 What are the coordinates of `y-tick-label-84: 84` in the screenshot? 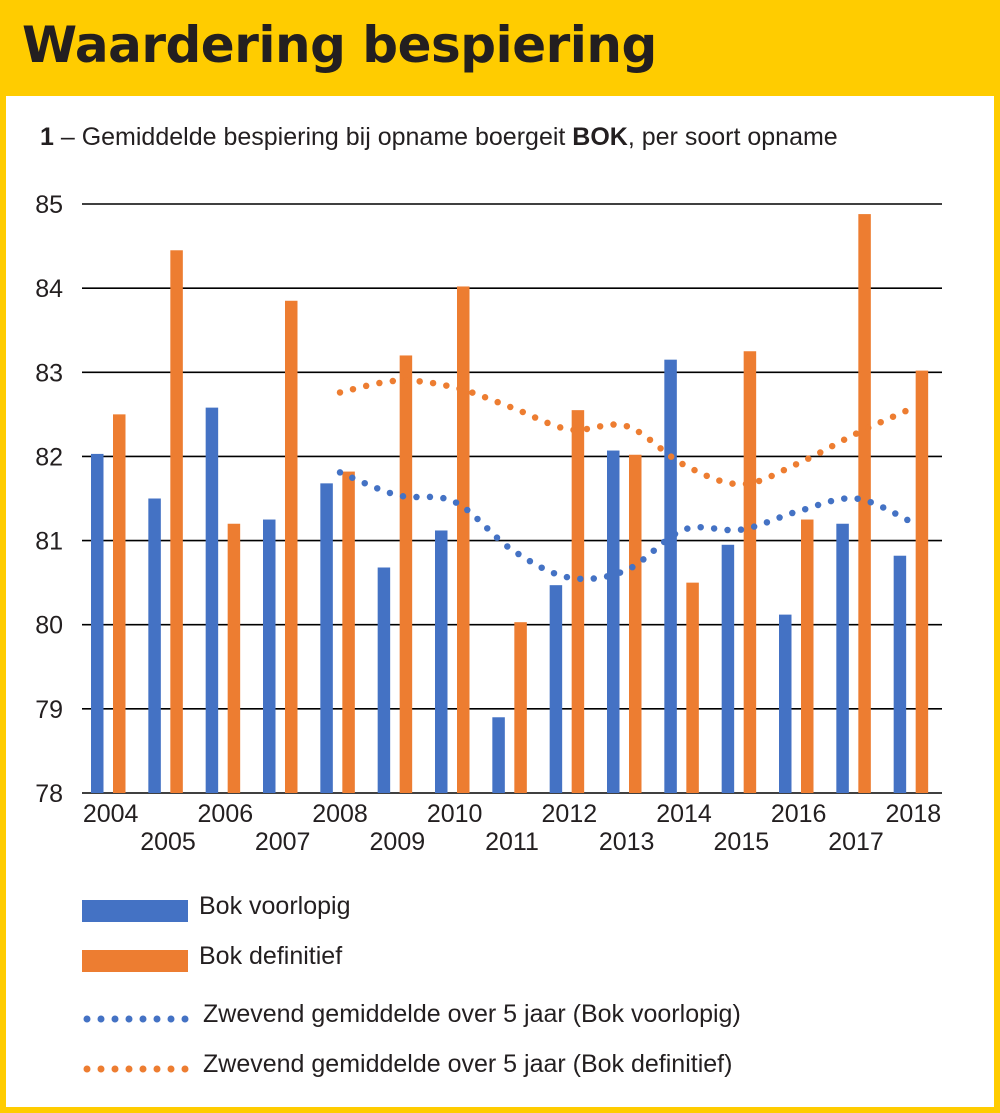 It's located at (49, 289).